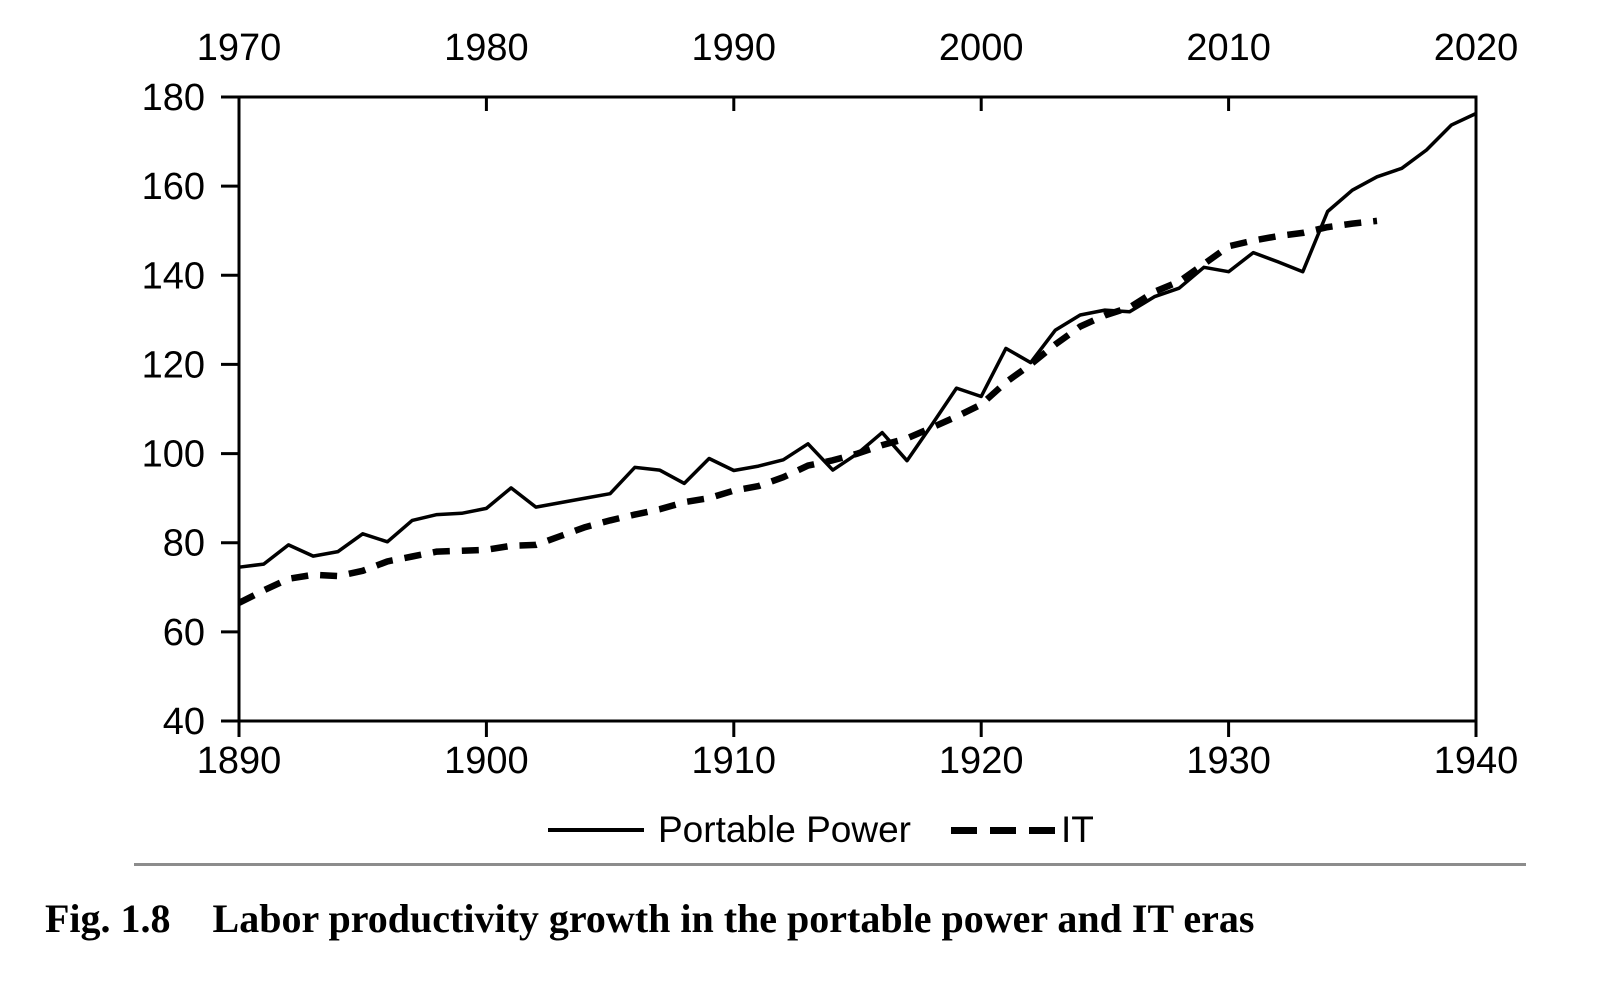 This screenshot has height=995, width=1600. Describe the element at coordinates (830, 864) in the screenshot. I see `figure-separator-rule` at that location.